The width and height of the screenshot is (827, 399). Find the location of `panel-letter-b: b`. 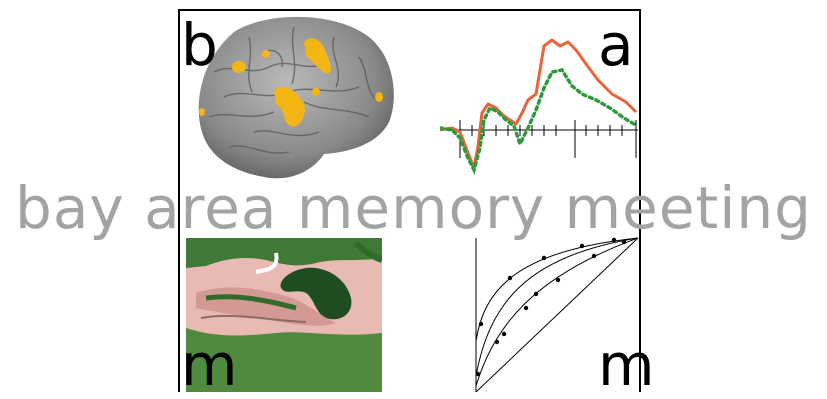

panel-letter-b: b is located at coordinates (199, 45).